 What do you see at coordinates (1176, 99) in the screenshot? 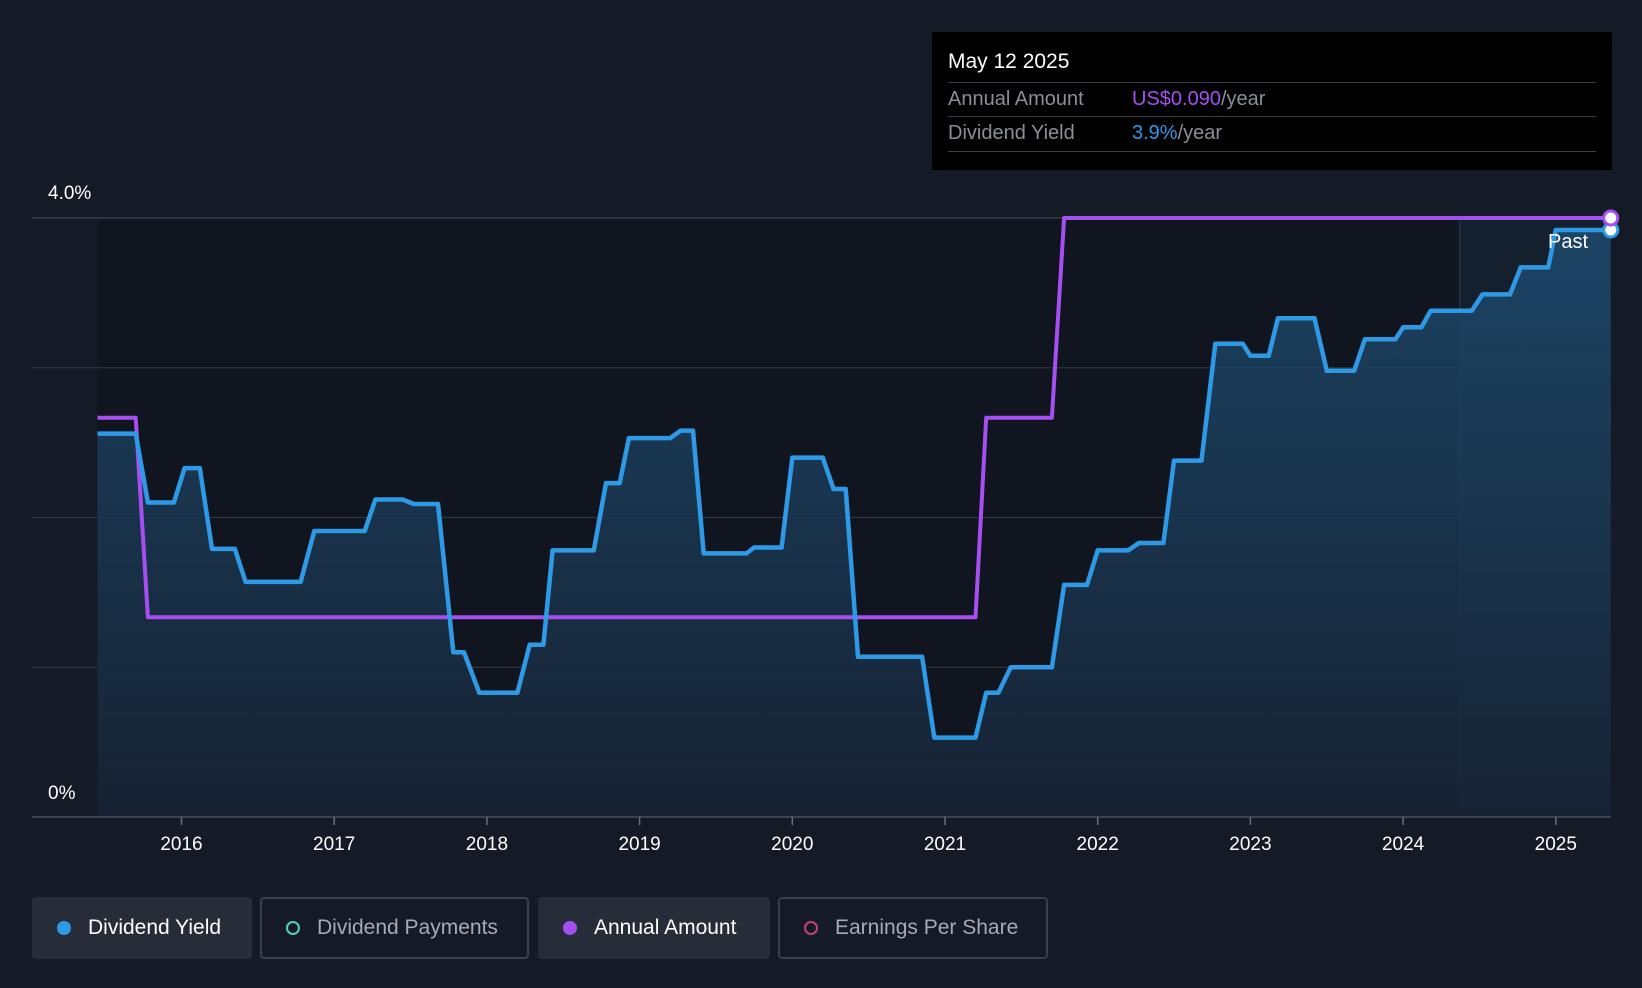
I see `annual-amount-value: US$0.090` at bounding box center [1176, 99].